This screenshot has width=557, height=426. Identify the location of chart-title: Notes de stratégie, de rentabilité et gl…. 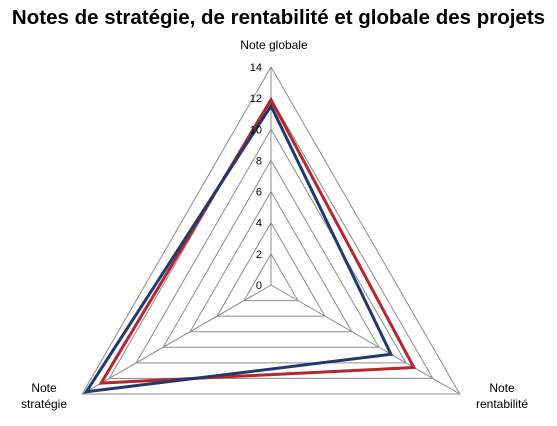
(278, 17).